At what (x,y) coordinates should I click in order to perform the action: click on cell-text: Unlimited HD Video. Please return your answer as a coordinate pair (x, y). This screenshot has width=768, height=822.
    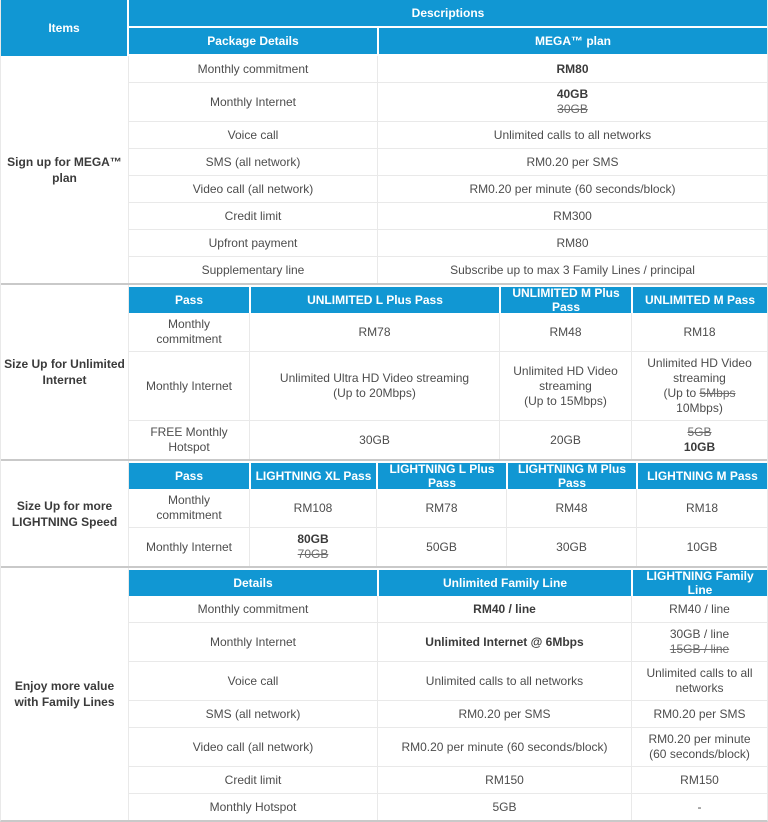
    Looking at the image, I should click on (565, 370).